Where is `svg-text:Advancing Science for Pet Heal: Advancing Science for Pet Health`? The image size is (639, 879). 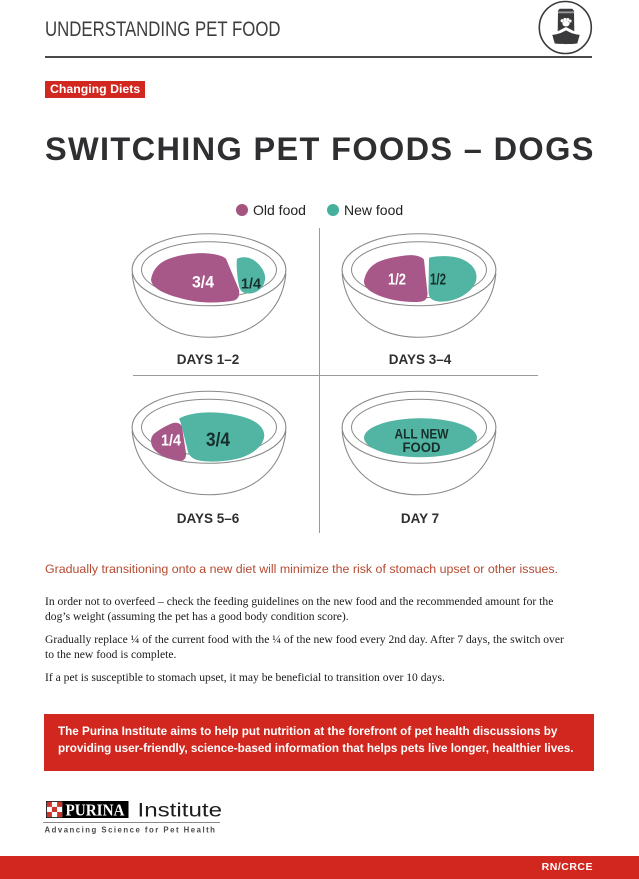
svg-text:Advancing Science for Pet Heal: Advancing Science for Pet Health is located at coordinates (131, 830).